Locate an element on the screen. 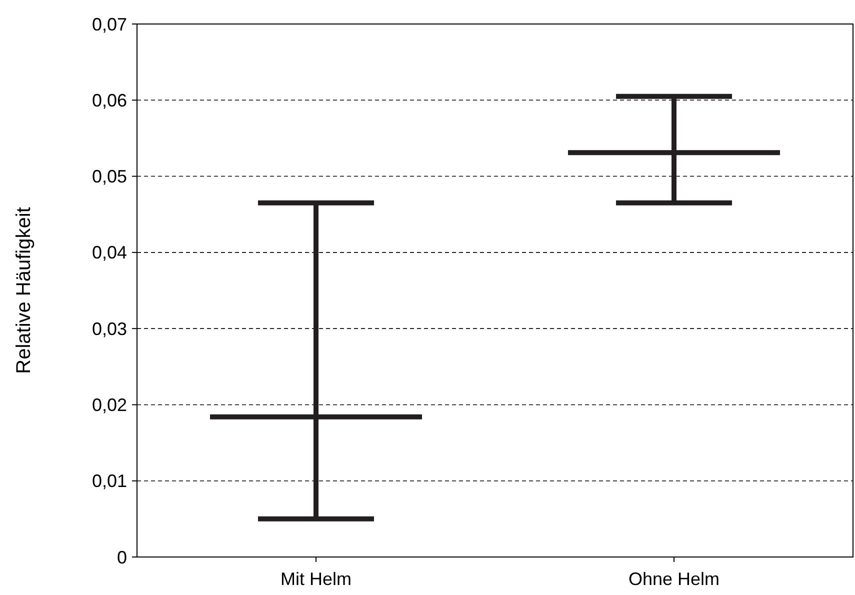 Image resolution: width=855 pixels, height=595 pixels. x-tick-label: Ohne Helm is located at coordinates (674, 579).